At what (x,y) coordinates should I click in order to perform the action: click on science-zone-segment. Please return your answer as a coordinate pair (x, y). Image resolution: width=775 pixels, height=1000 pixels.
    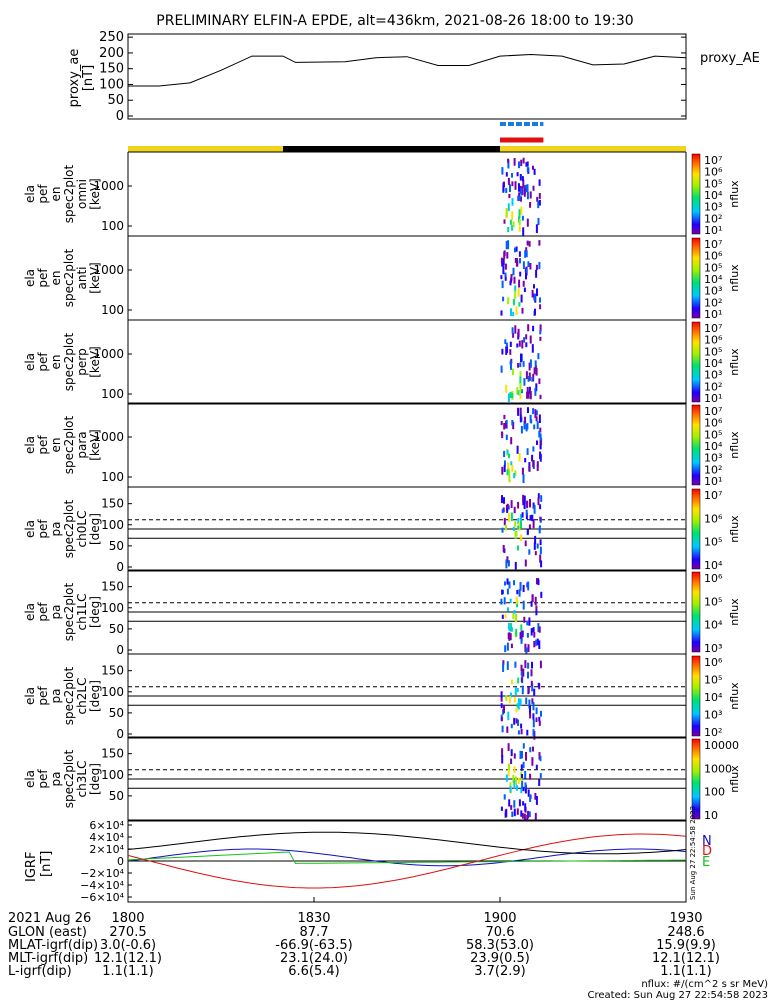
    Looking at the image, I should click on (205, 149).